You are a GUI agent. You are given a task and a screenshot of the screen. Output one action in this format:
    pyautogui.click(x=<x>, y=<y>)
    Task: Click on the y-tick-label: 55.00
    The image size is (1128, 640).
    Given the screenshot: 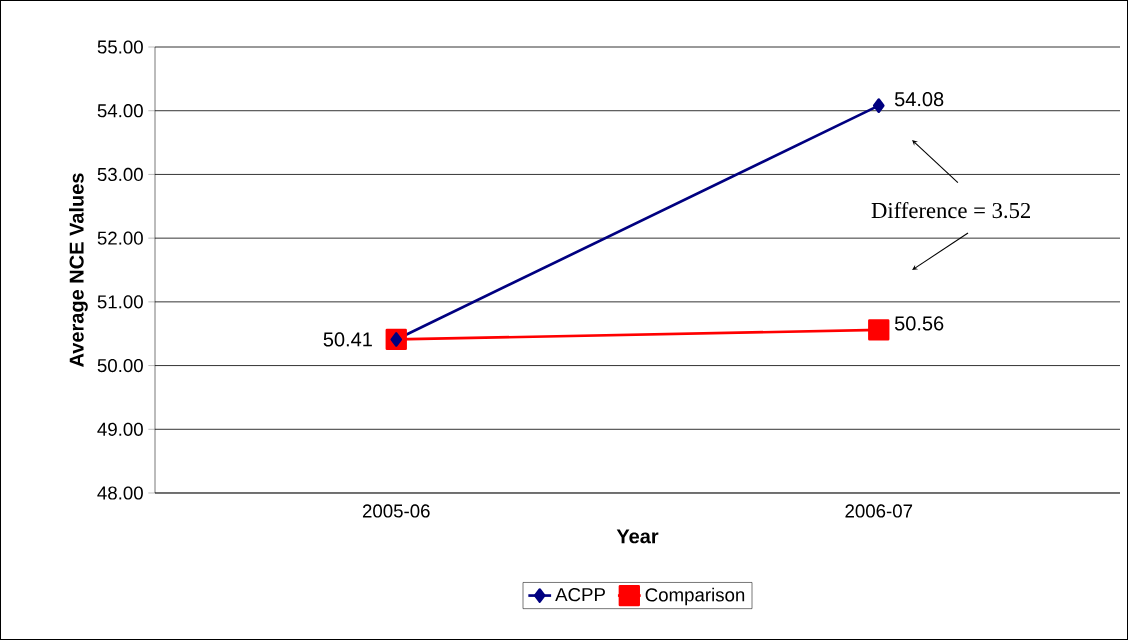 What is the action you would take?
    pyautogui.click(x=120, y=47)
    